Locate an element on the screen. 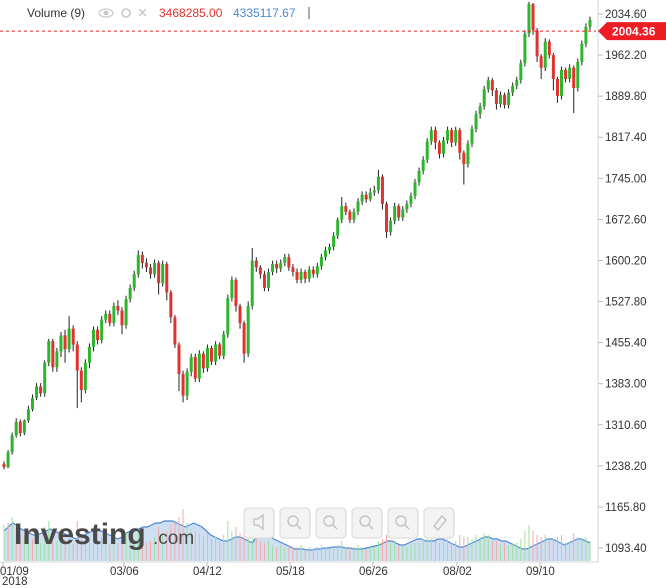 The height and width of the screenshot is (588, 666). logo-text: Investing is located at coordinates (80, 534).